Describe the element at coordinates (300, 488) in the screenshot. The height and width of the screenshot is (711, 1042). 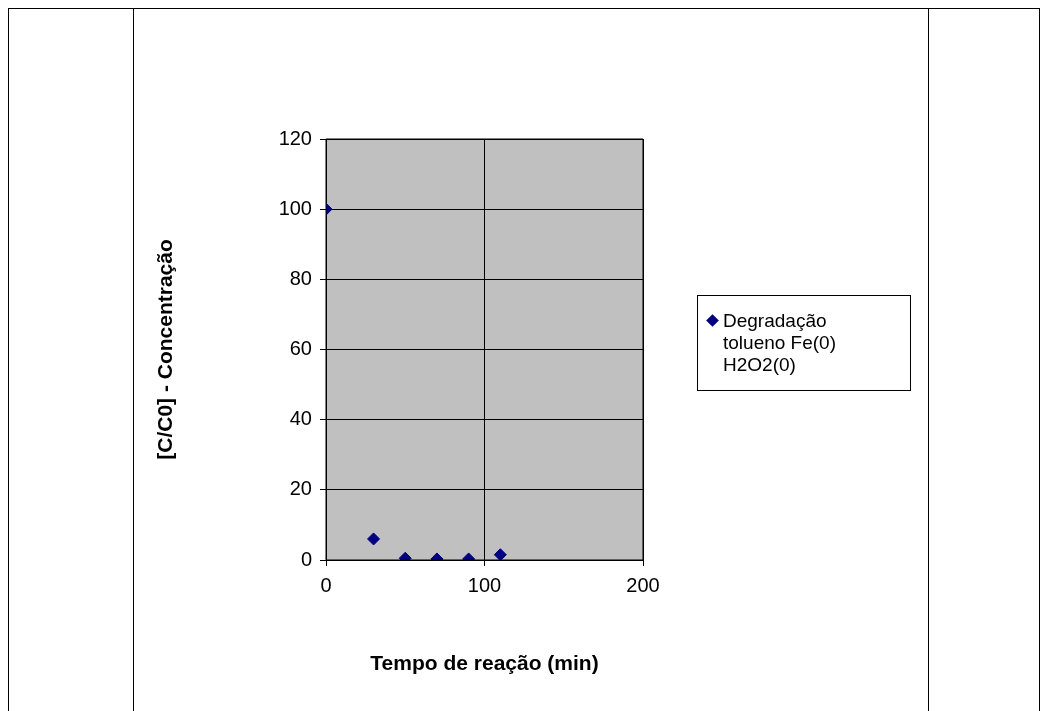
I see `y-tick-label: 20` at that location.